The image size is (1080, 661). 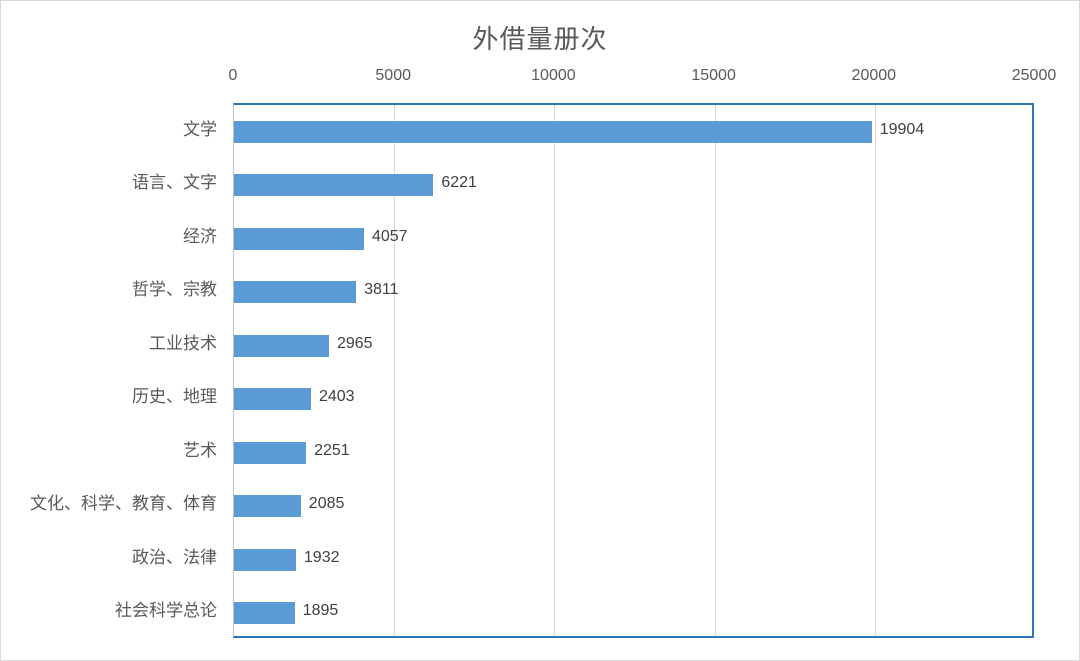 I want to click on value-label: 1932, so click(x=321, y=557).